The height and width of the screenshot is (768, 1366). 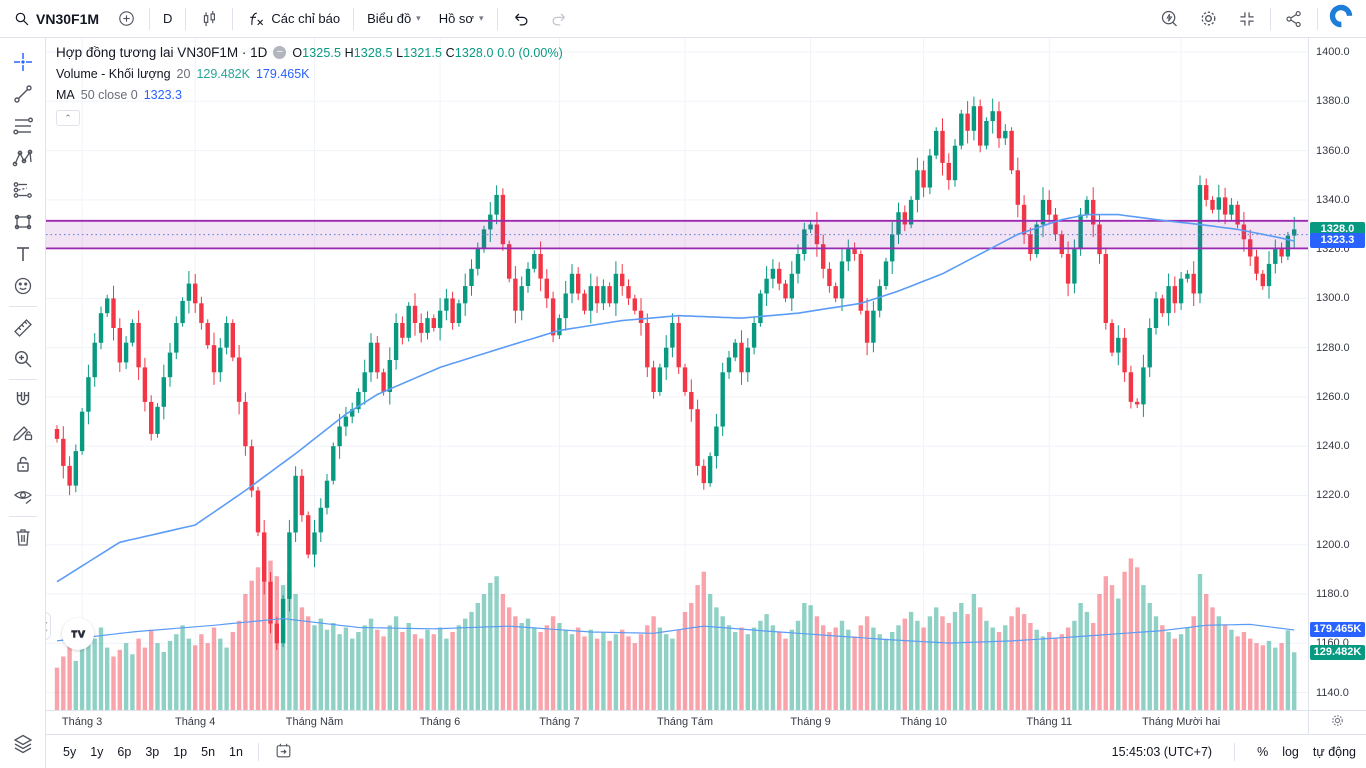 What do you see at coordinates (209, 19) in the screenshot?
I see `chart-style-button` at bounding box center [209, 19].